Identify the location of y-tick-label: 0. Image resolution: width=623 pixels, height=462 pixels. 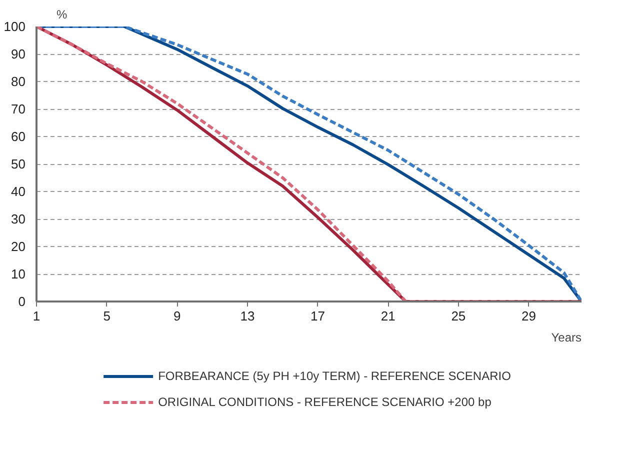
(22, 301).